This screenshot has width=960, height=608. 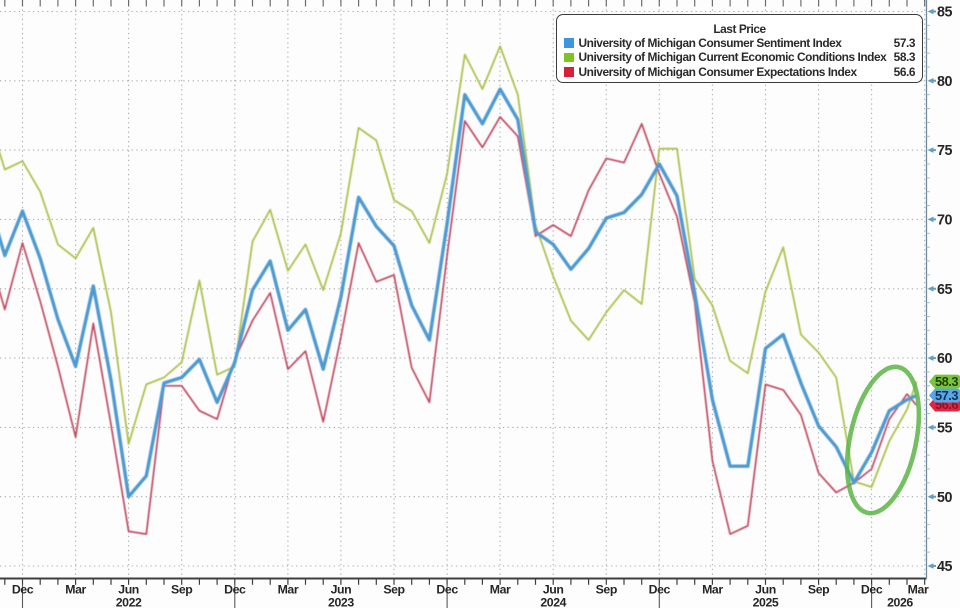 What do you see at coordinates (945, 151) in the screenshot?
I see `svg-text: 75` at bounding box center [945, 151].